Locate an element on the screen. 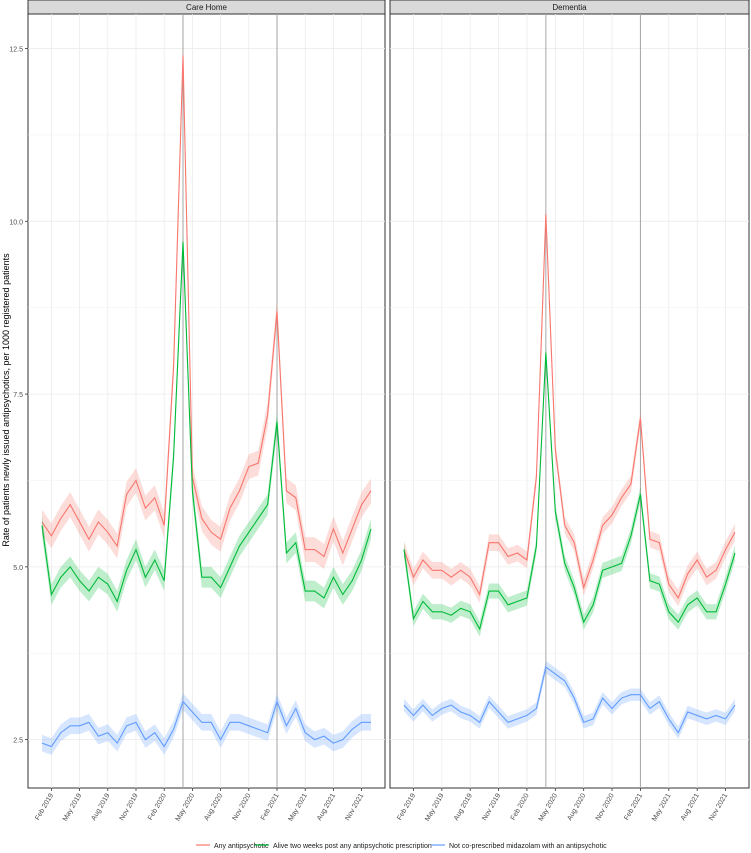 The image size is (751, 853). facet-title: Dementia is located at coordinates (569, 7).